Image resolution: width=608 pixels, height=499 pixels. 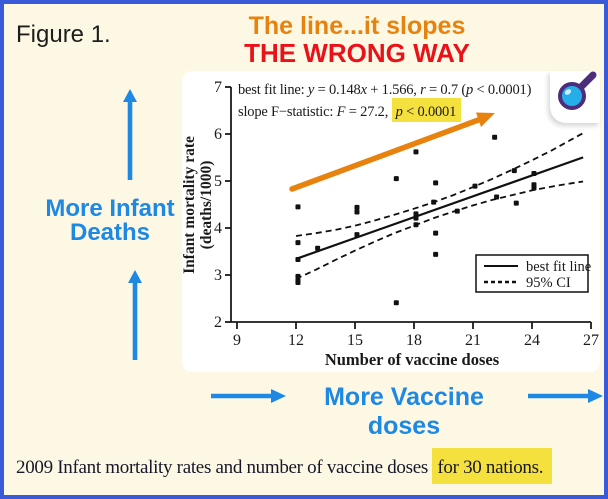 I want to click on svg-text: 7, so click(x=218, y=87).